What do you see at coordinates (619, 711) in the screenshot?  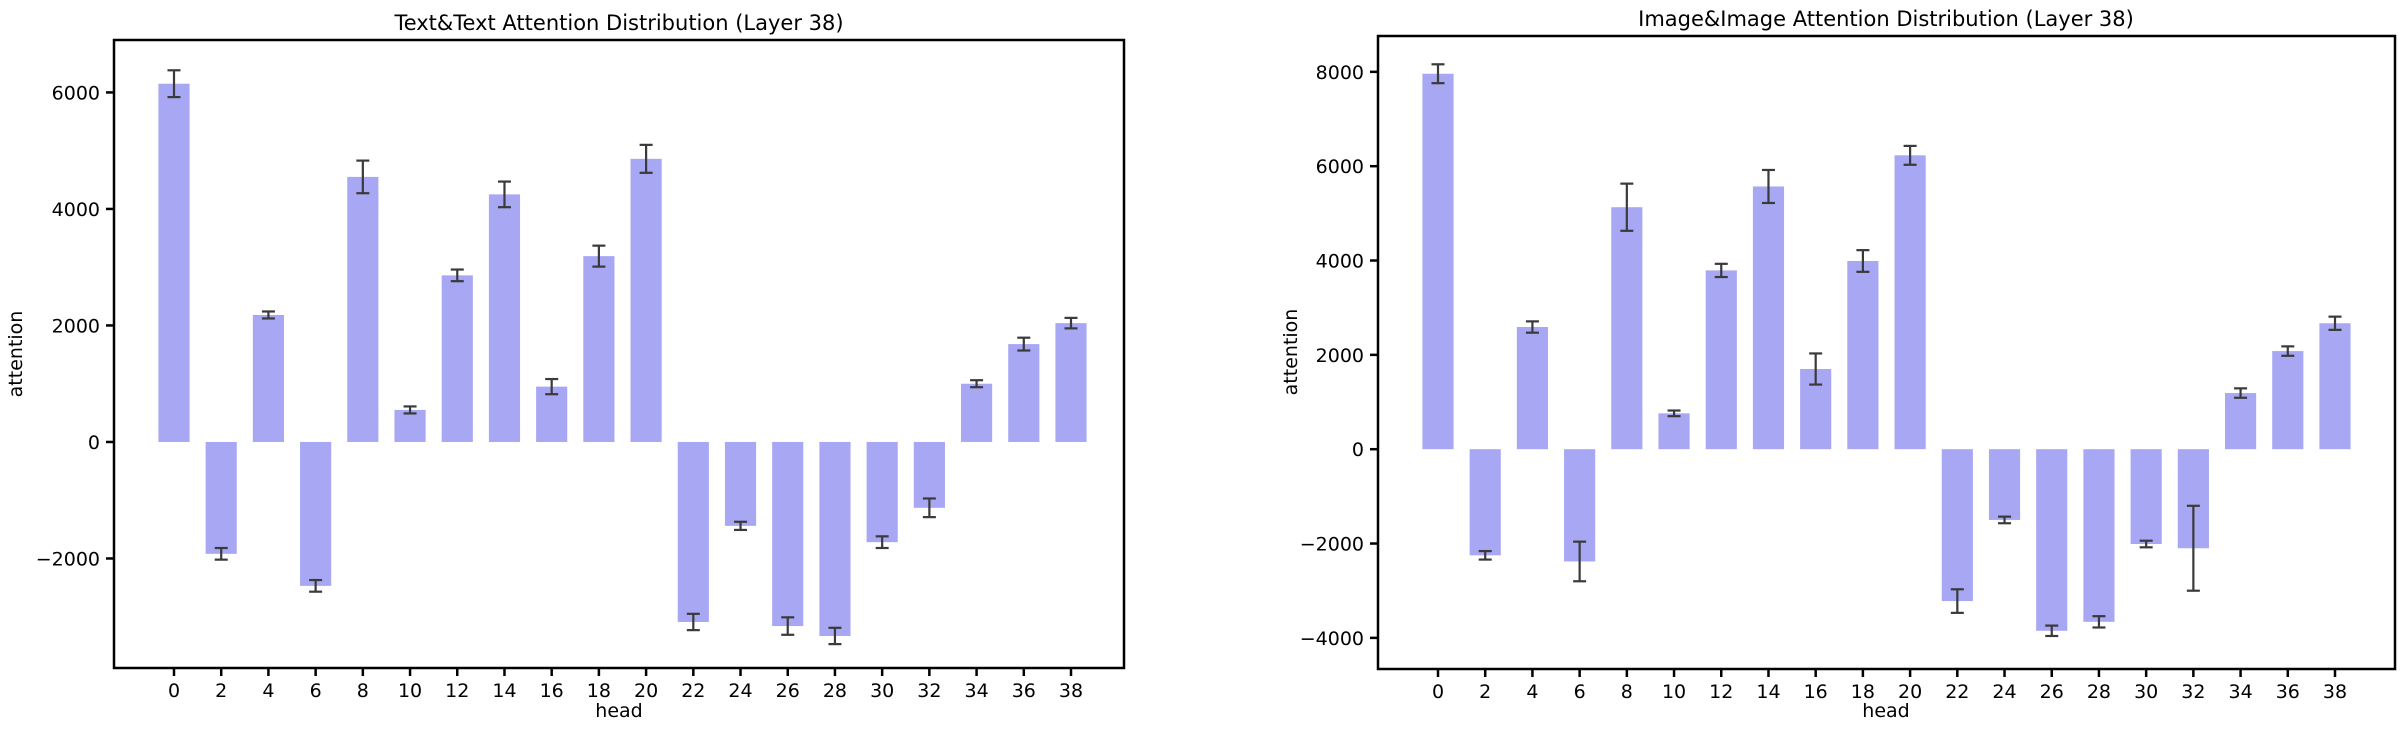 I see `x-axis-label-left: head` at bounding box center [619, 711].